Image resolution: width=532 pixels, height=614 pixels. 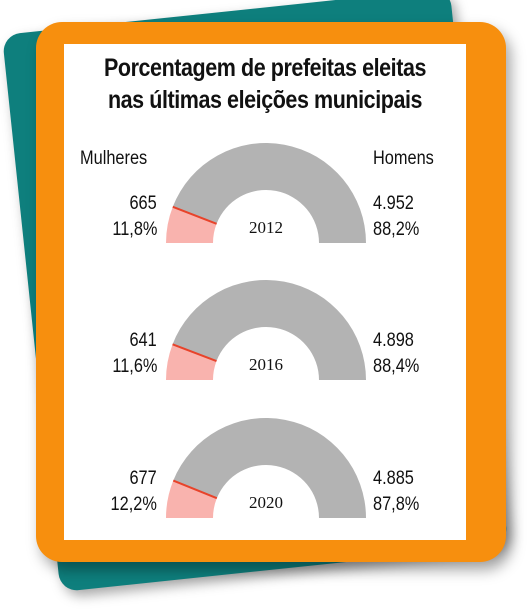 What do you see at coordinates (396, 366) in the screenshot?
I see `men-pct-2016: 88,4%` at bounding box center [396, 366].